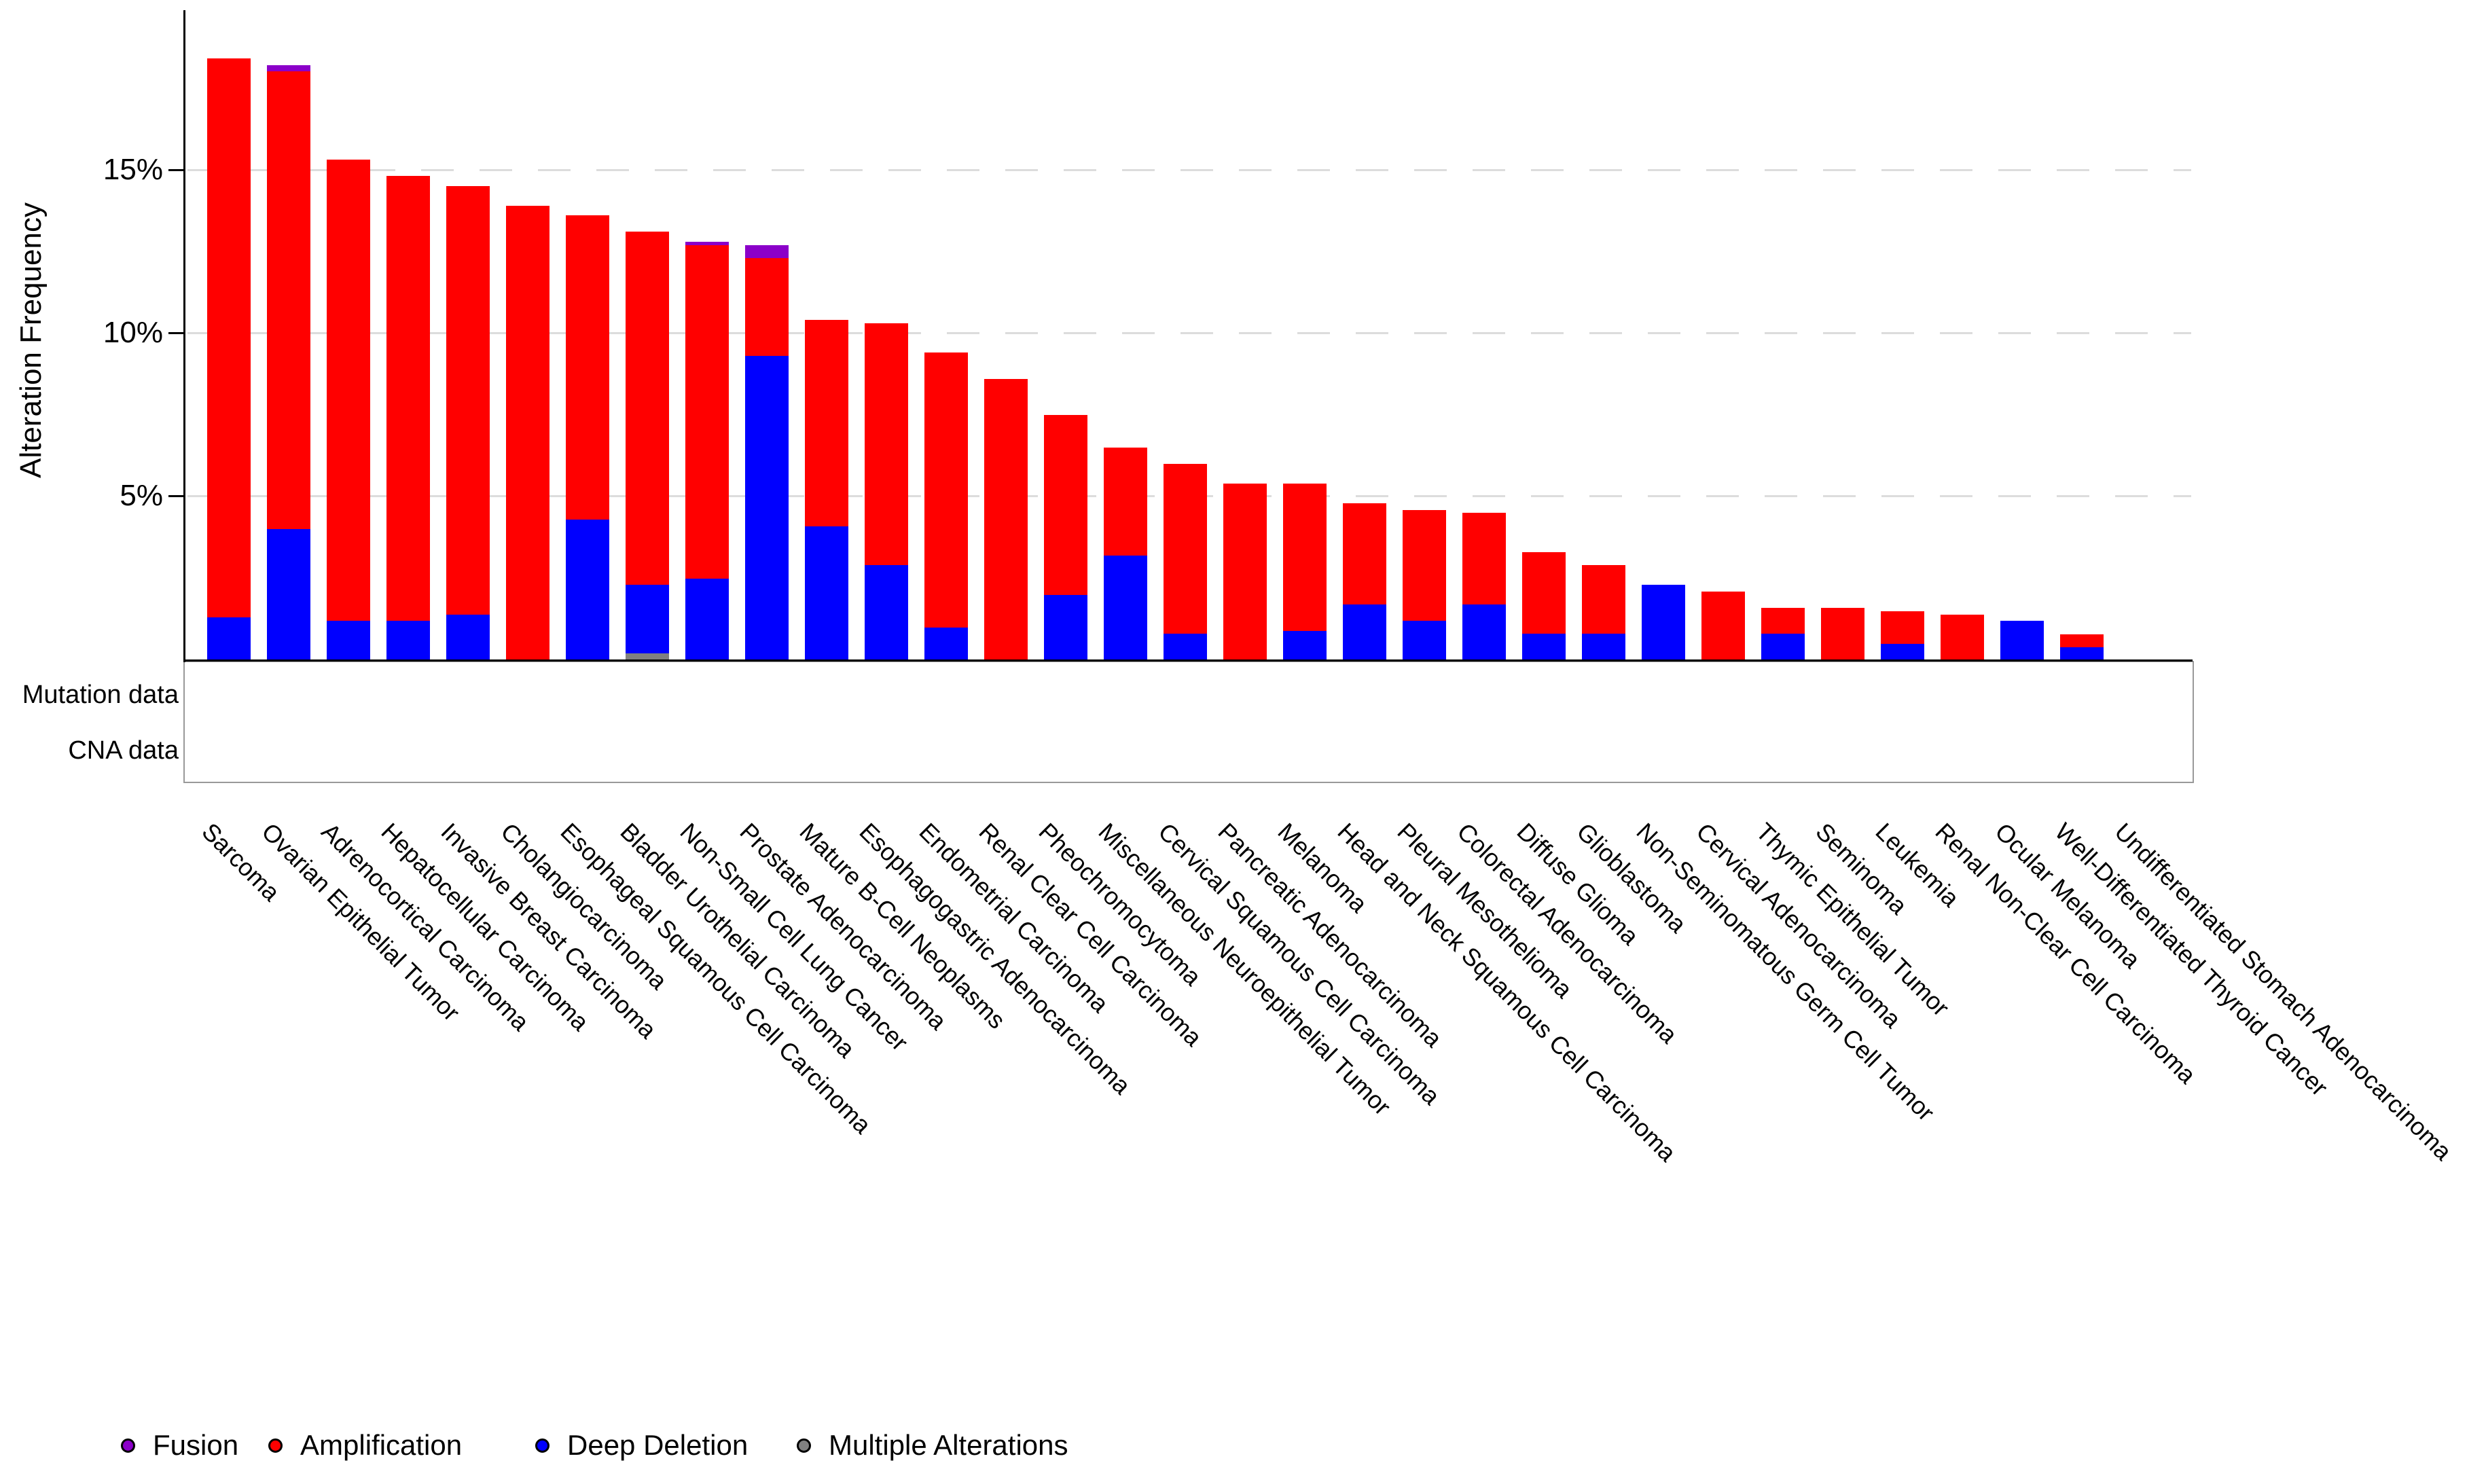 The image size is (2469, 1484). I want to click on bar-hepatocellular-carcinoma, so click(408, 330).